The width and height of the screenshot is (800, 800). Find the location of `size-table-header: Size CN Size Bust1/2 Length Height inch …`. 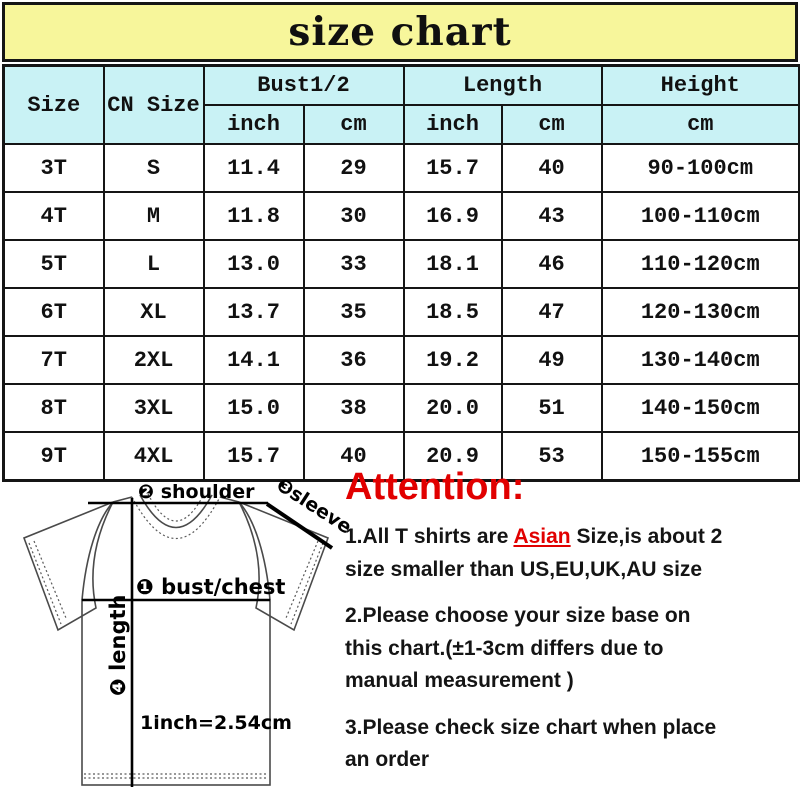

size-table-header: Size CN Size Bust1/2 Length Height inch … is located at coordinates (401, 104).